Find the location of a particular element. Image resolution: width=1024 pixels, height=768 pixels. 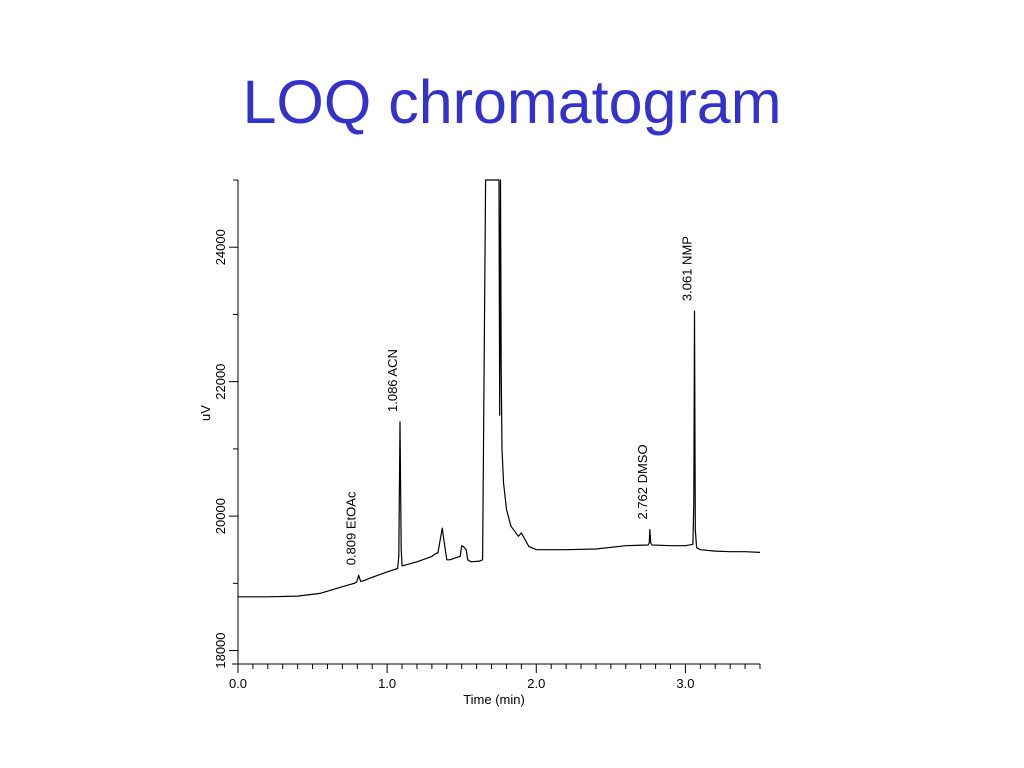

y-tick-label: 22000 is located at coordinates (220, 382).